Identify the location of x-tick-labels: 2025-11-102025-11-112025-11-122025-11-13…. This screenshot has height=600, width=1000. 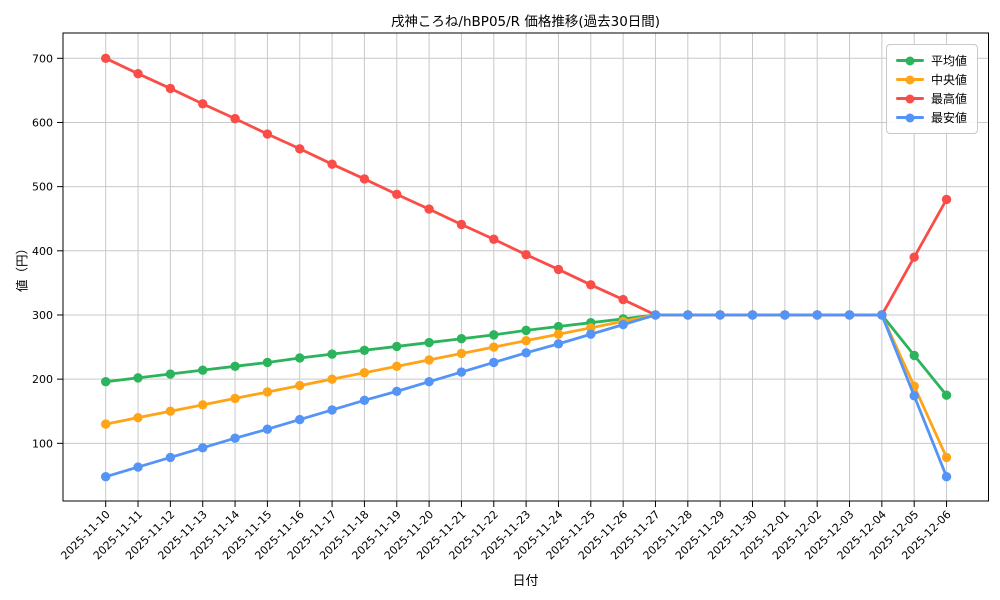
(505, 535).